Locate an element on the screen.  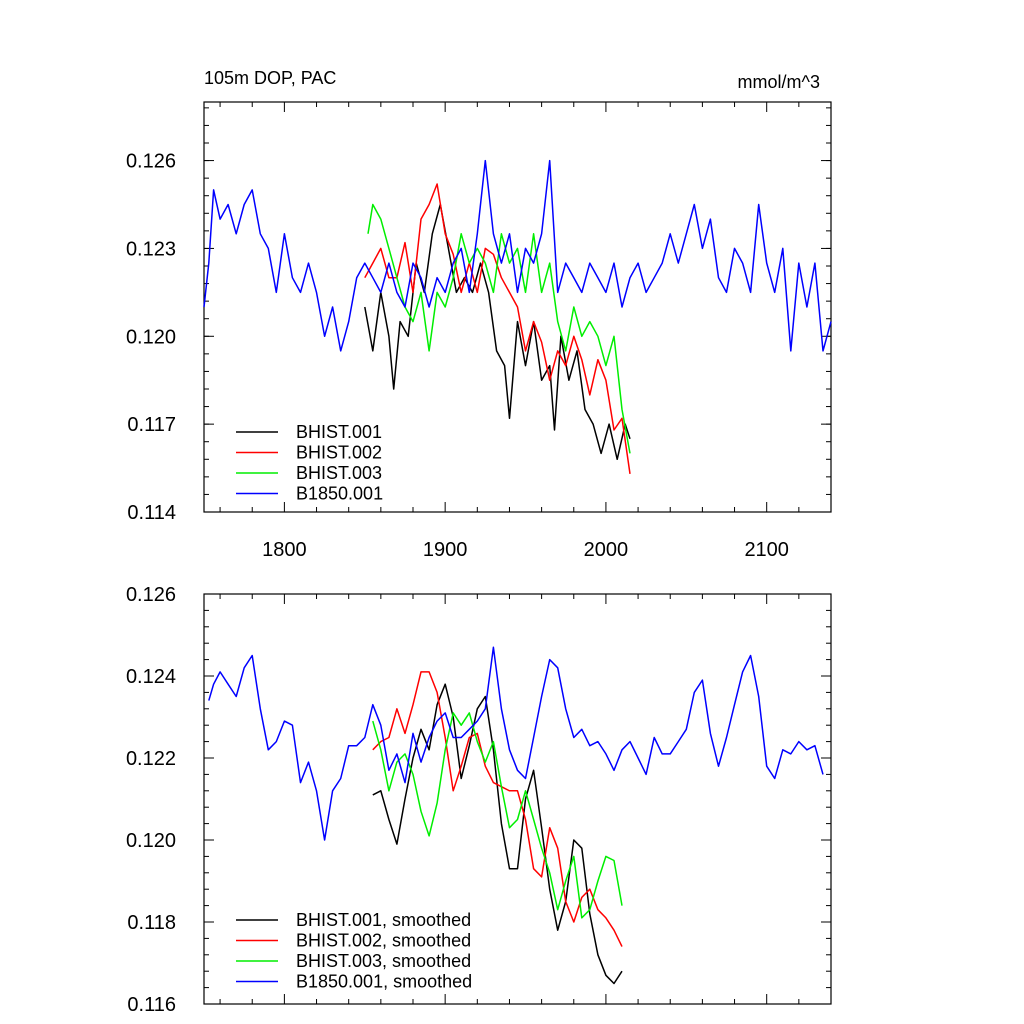
series-line-bhist-001-smoothed is located at coordinates (497, 834).